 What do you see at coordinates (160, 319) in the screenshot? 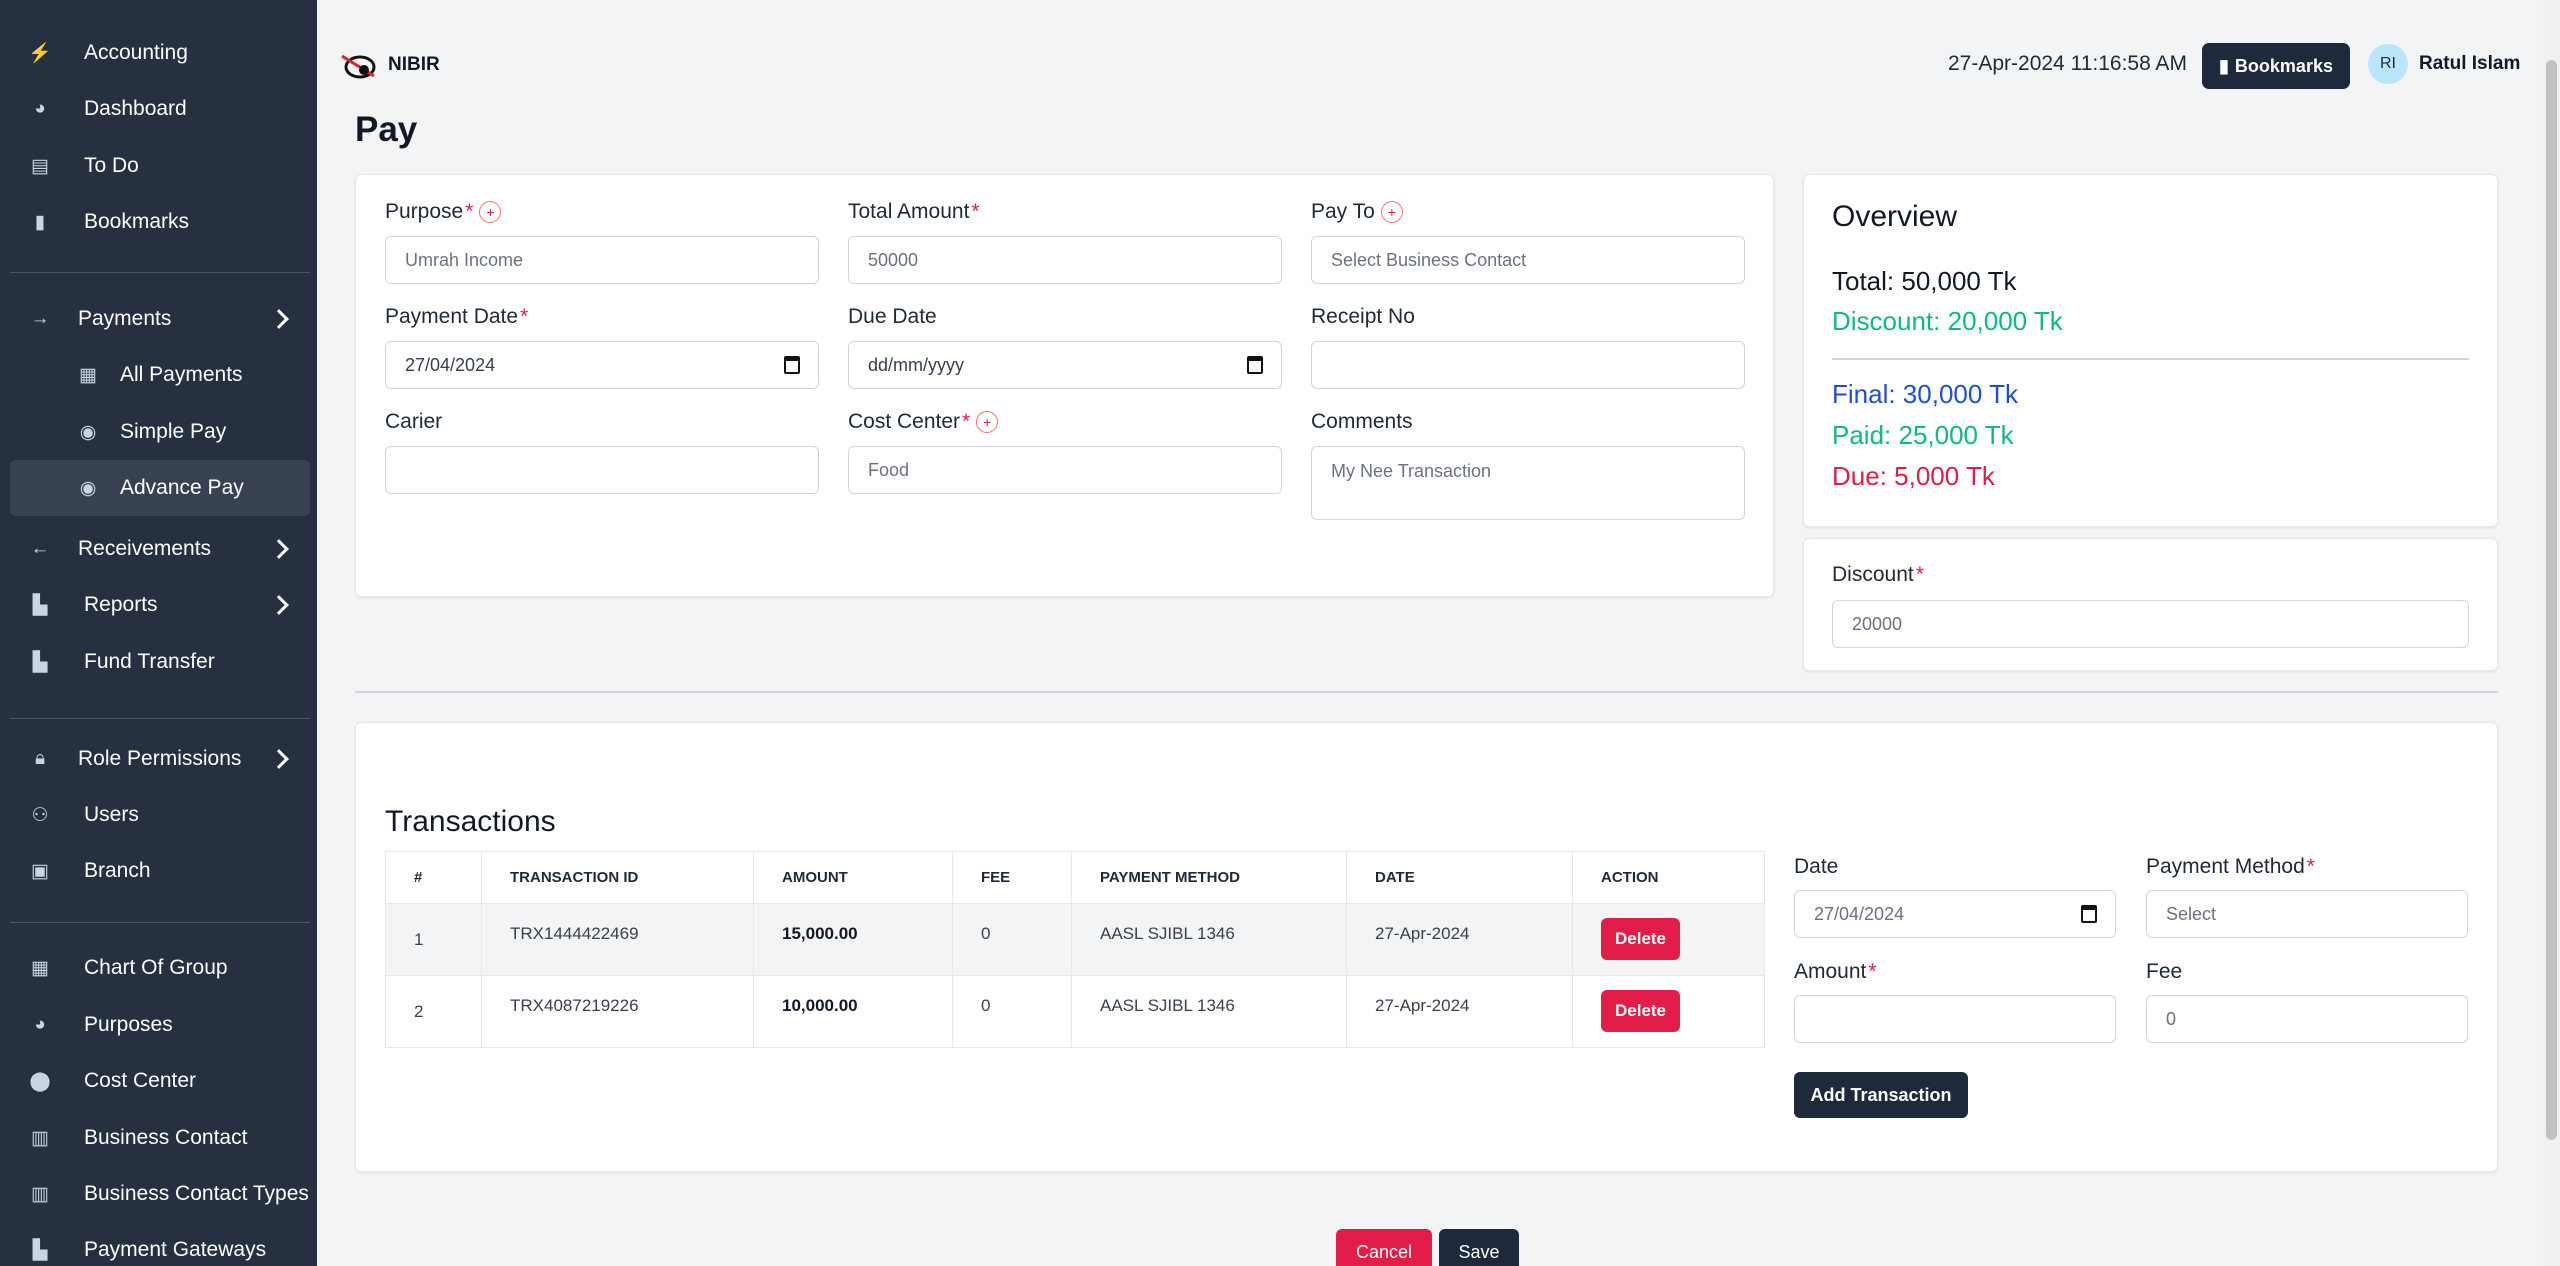
I see `sidebar-item-payments: → Payments` at bounding box center [160, 319].